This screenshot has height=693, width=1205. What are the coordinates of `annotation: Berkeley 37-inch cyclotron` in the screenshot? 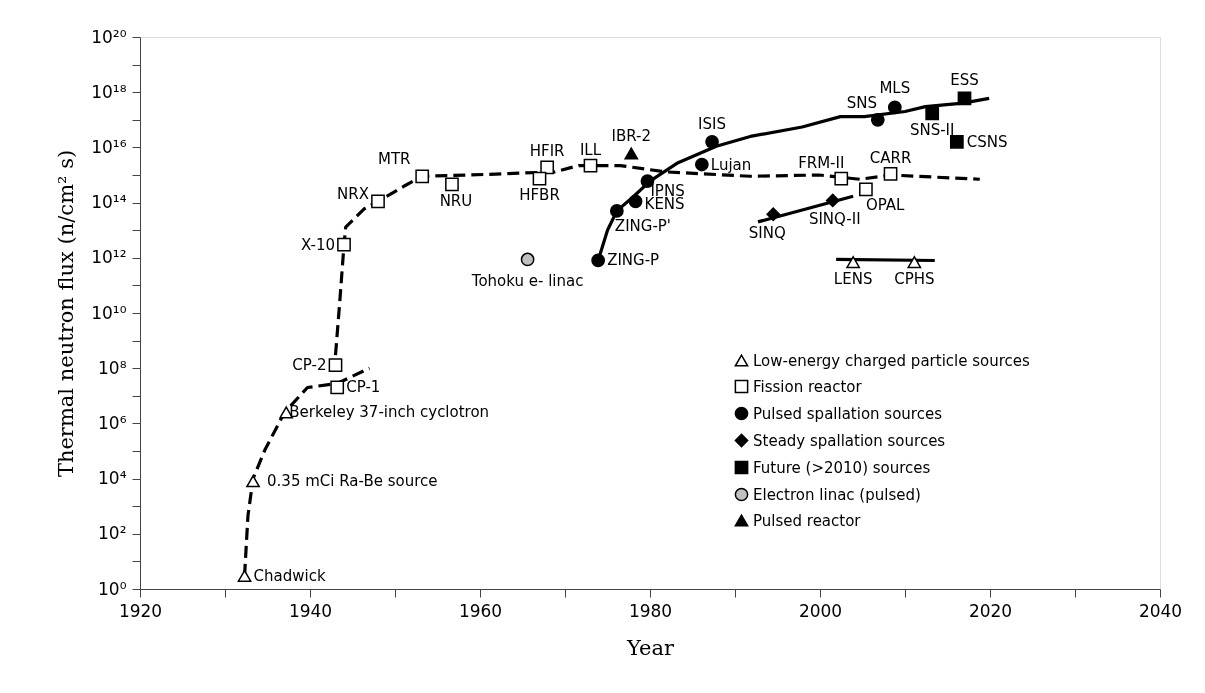 It's located at (389, 412).